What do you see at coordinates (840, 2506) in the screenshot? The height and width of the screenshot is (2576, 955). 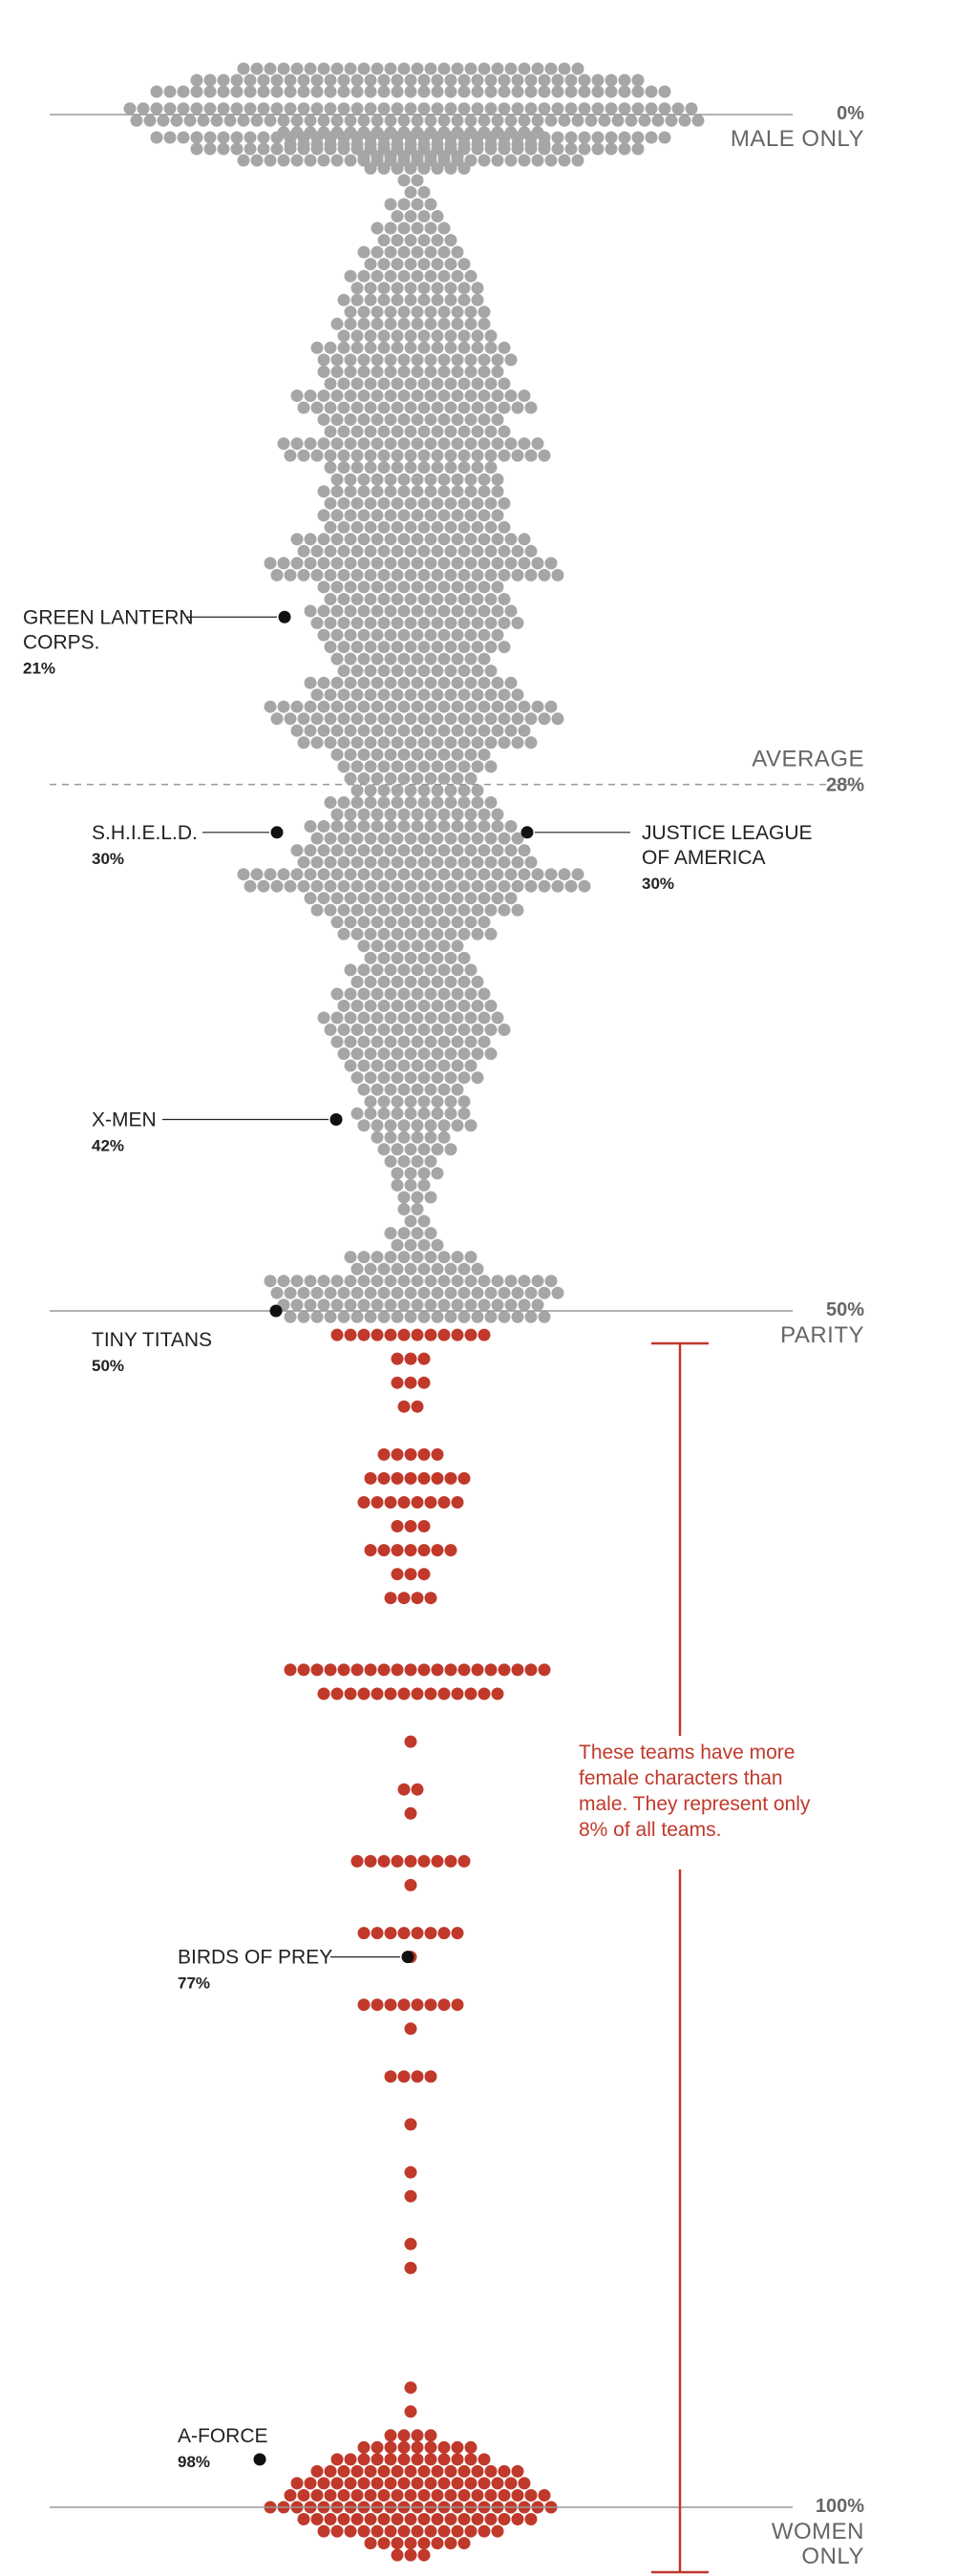 I see `reference-pct: 100%` at bounding box center [840, 2506].